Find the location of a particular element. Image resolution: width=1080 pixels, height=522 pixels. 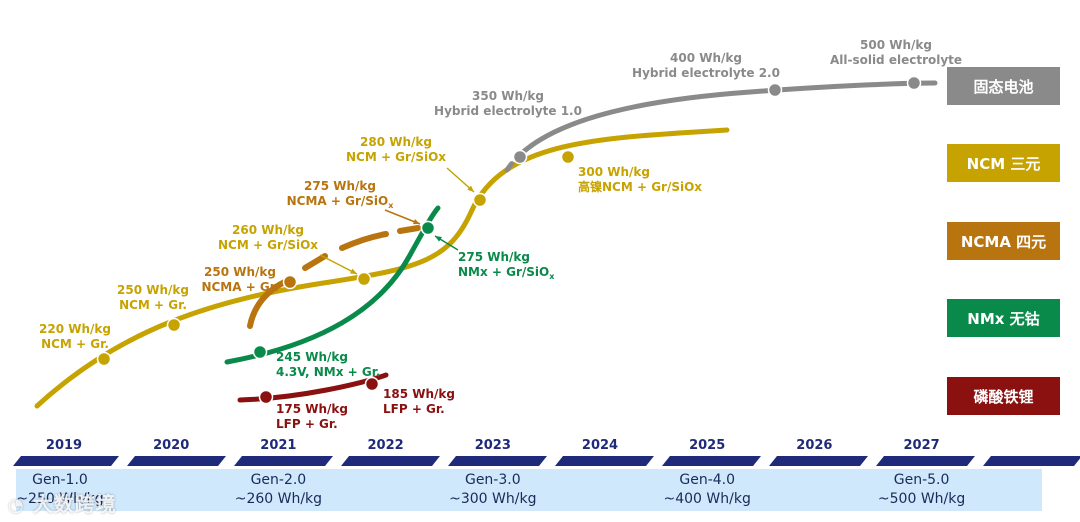

generation-name: Gen-4.0 is located at coordinates (707, 480).